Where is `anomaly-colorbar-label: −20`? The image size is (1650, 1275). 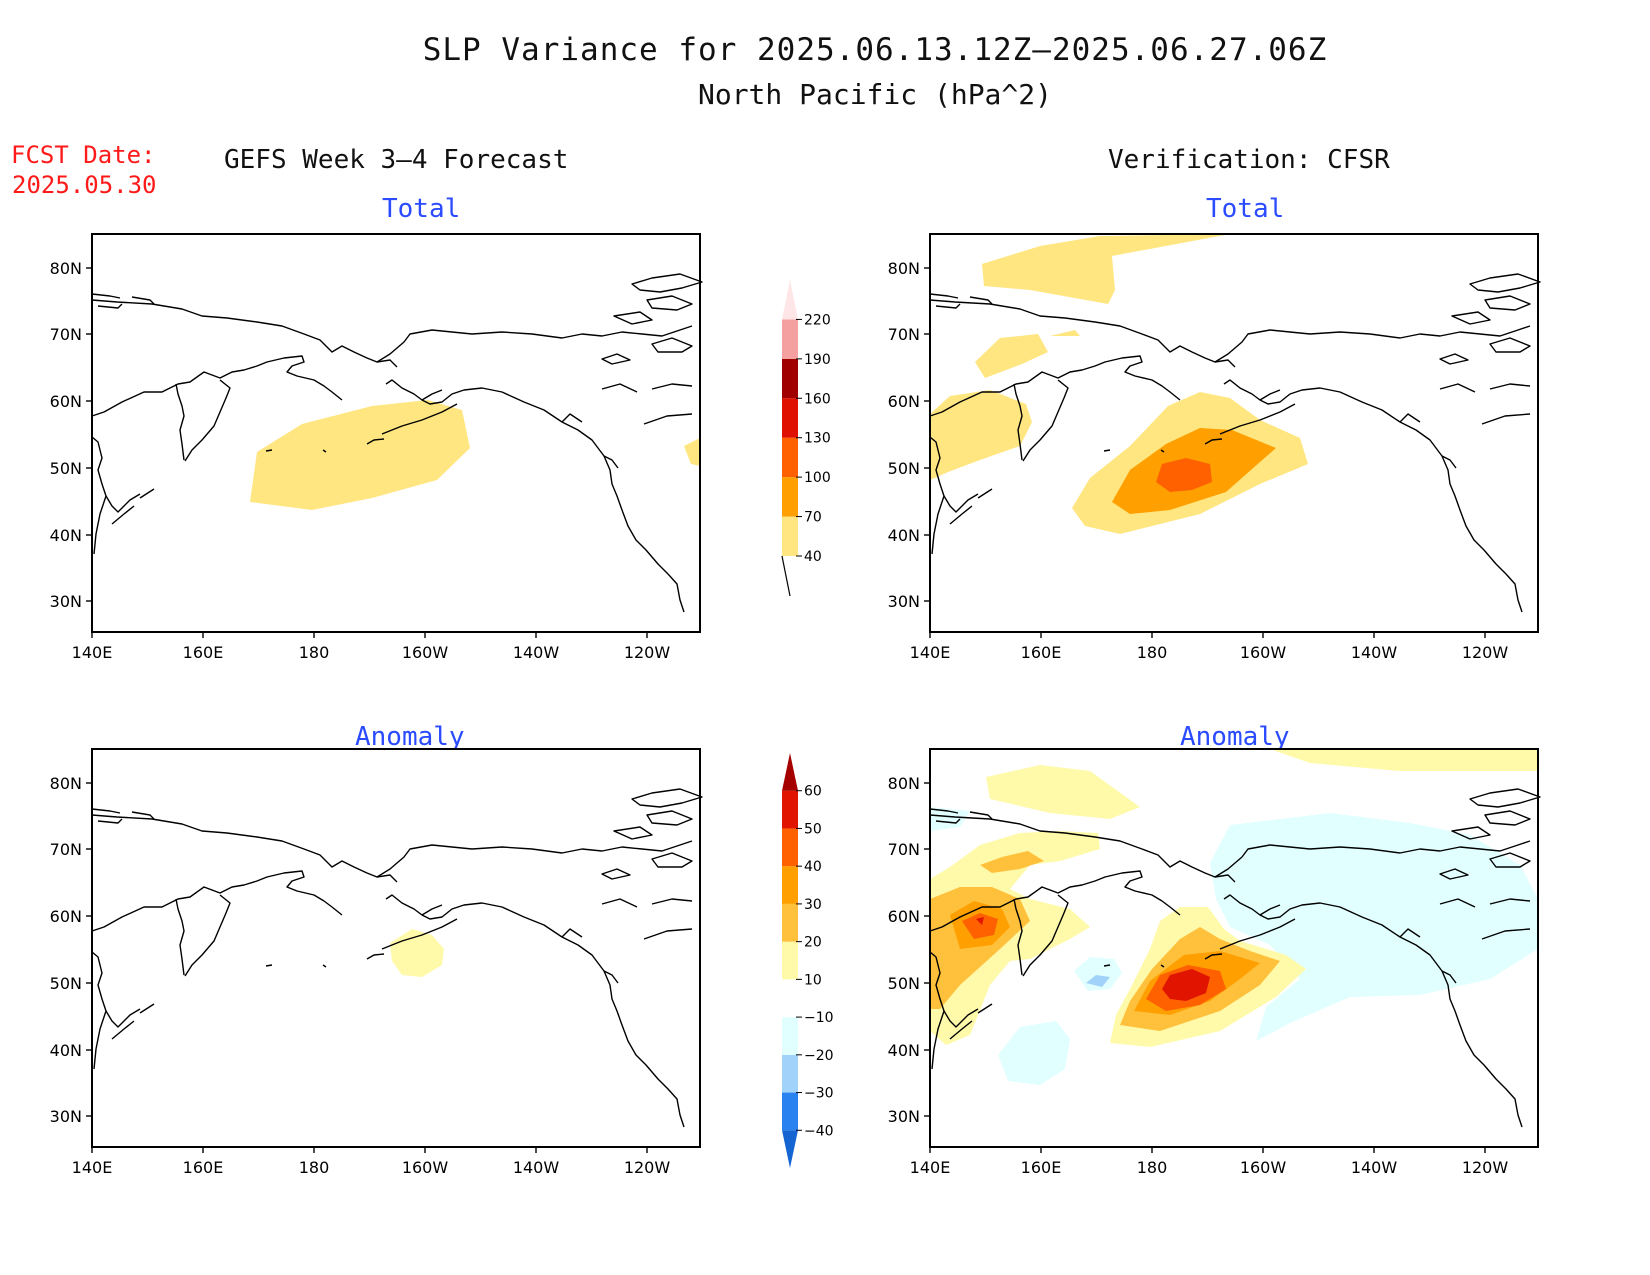
anomaly-colorbar-label: −20 is located at coordinates (819, 1056).